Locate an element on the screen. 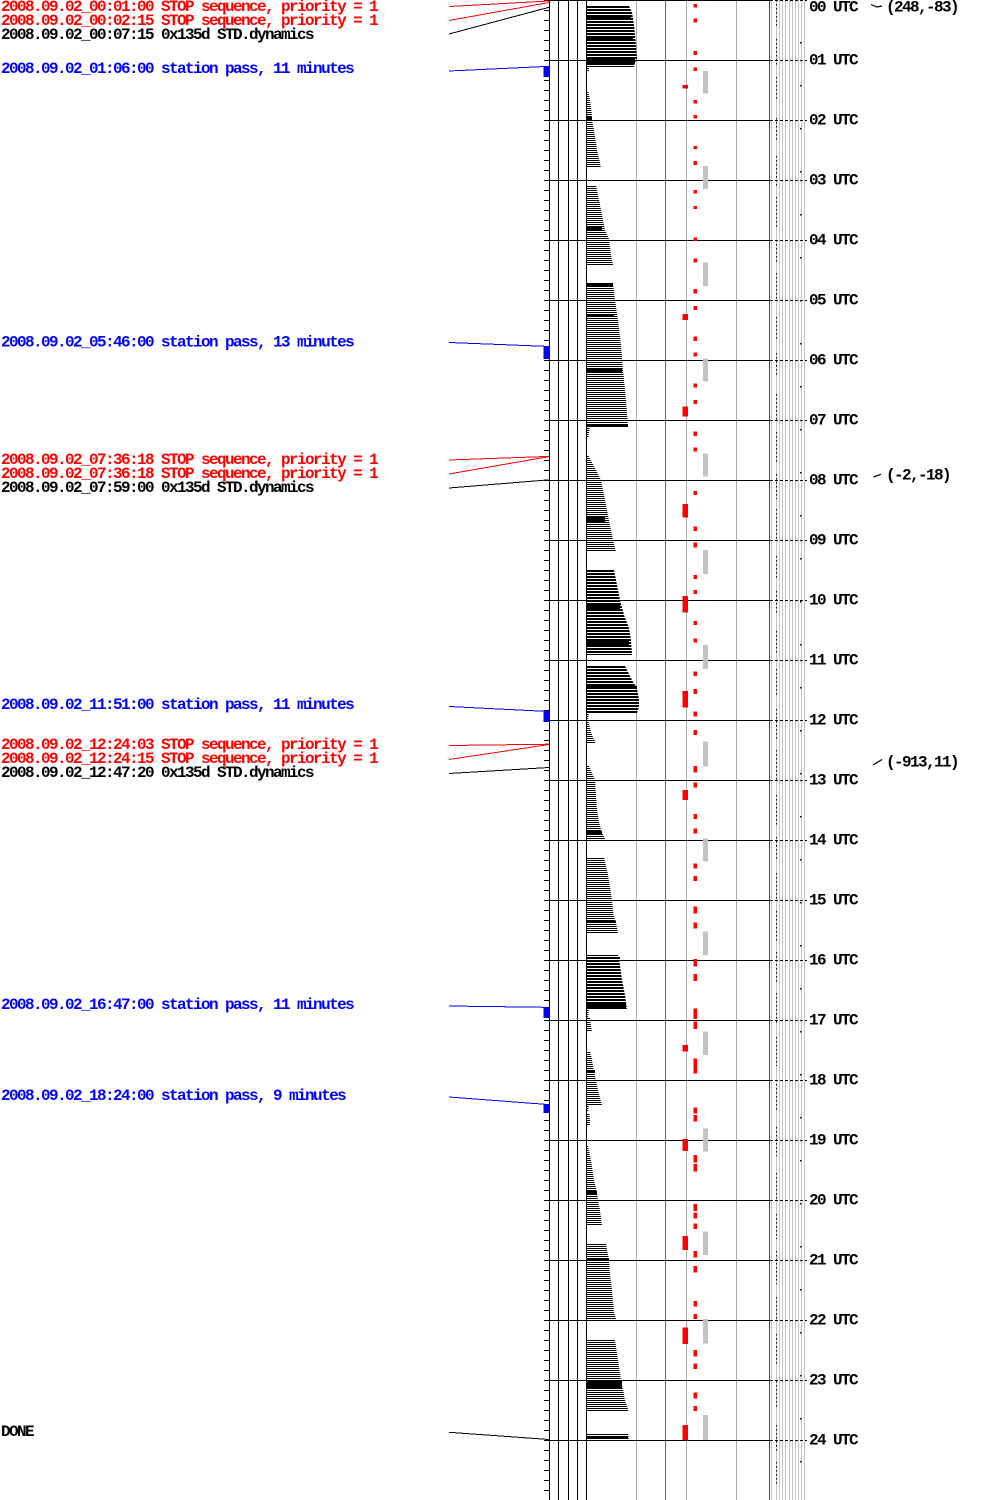 Image resolution: width=1000 pixels, height=1500 pixels. svg-text: 05 UTC is located at coordinates (834, 301).